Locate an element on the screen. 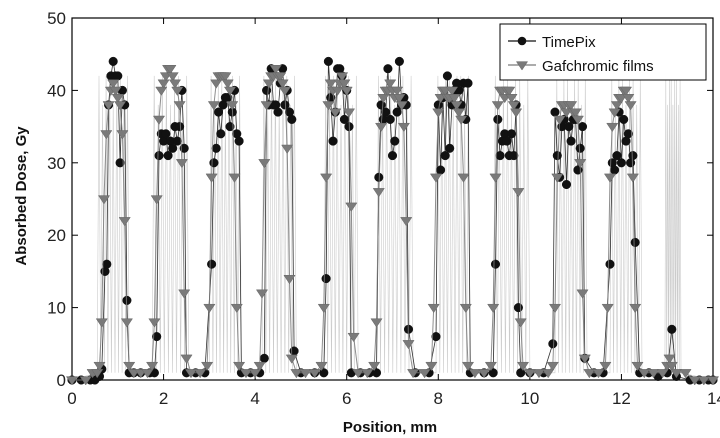  x-axis-label: Position, mm is located at coordinates (390, 427).